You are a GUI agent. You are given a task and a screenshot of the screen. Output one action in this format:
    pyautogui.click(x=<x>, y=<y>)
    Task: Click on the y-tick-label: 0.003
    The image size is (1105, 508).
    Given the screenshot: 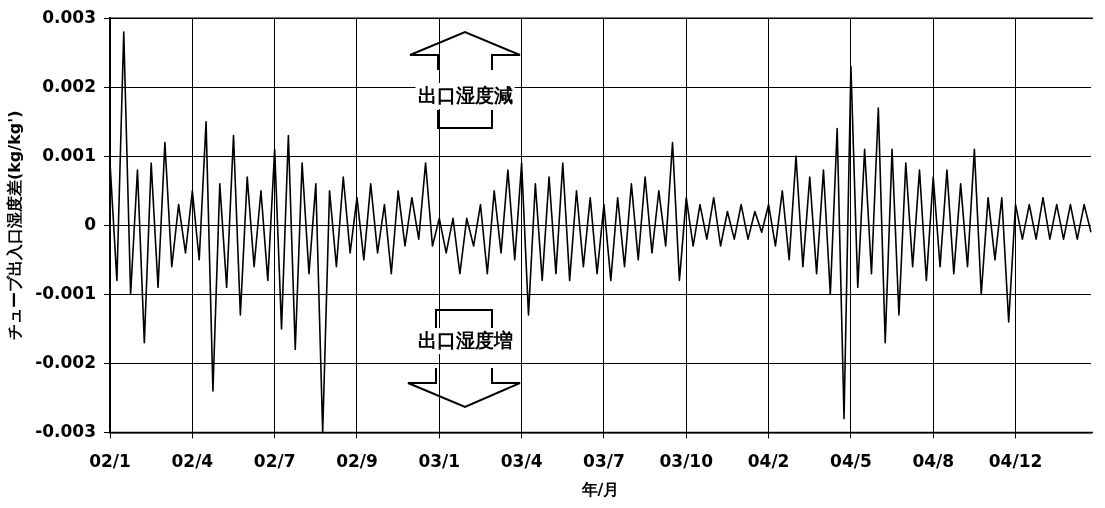 What is the action you would take?
    pyautogui.click(x=69, y=16)
    